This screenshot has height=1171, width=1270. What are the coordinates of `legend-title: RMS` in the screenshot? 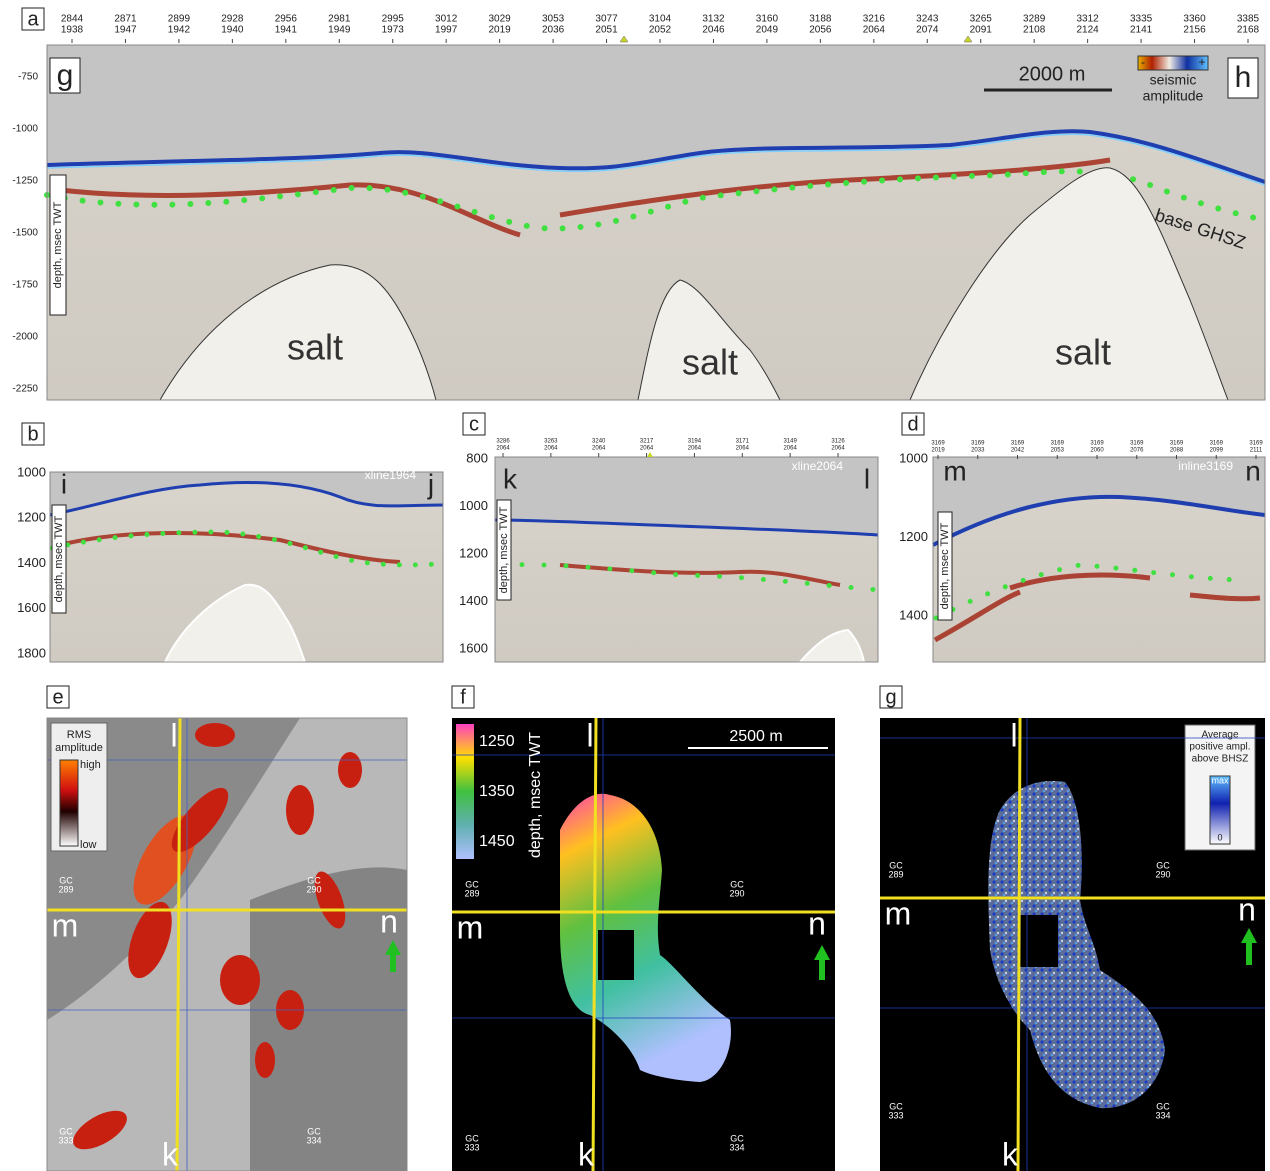 It's located at (79, 735).